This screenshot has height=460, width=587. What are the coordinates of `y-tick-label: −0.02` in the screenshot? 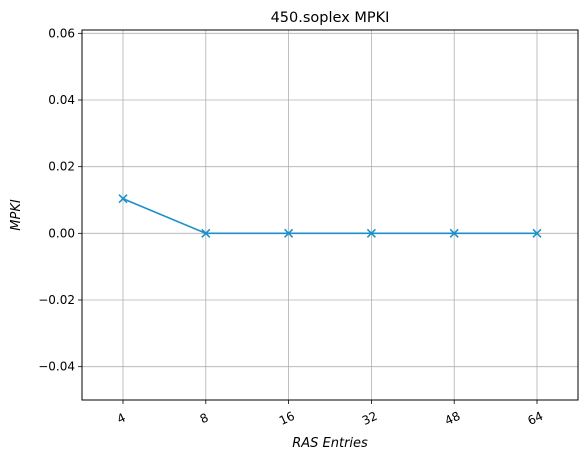 It's located at (56, 300).